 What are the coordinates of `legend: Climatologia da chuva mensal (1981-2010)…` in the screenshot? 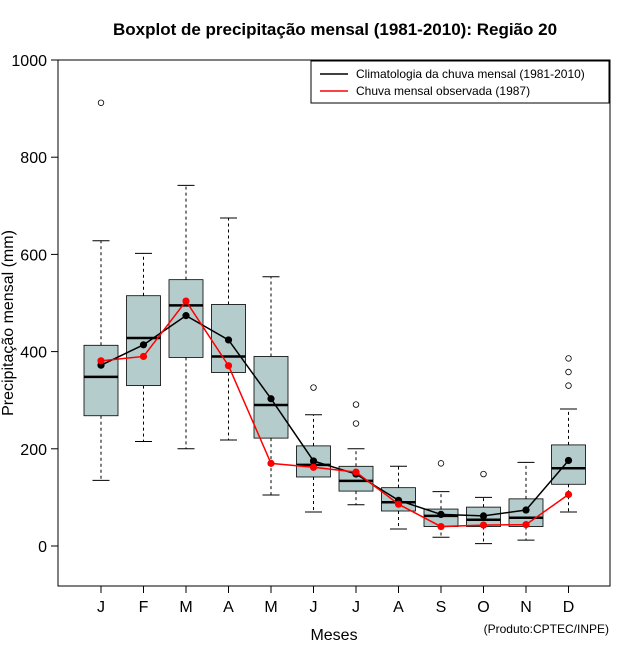 It's located at (460, 82).